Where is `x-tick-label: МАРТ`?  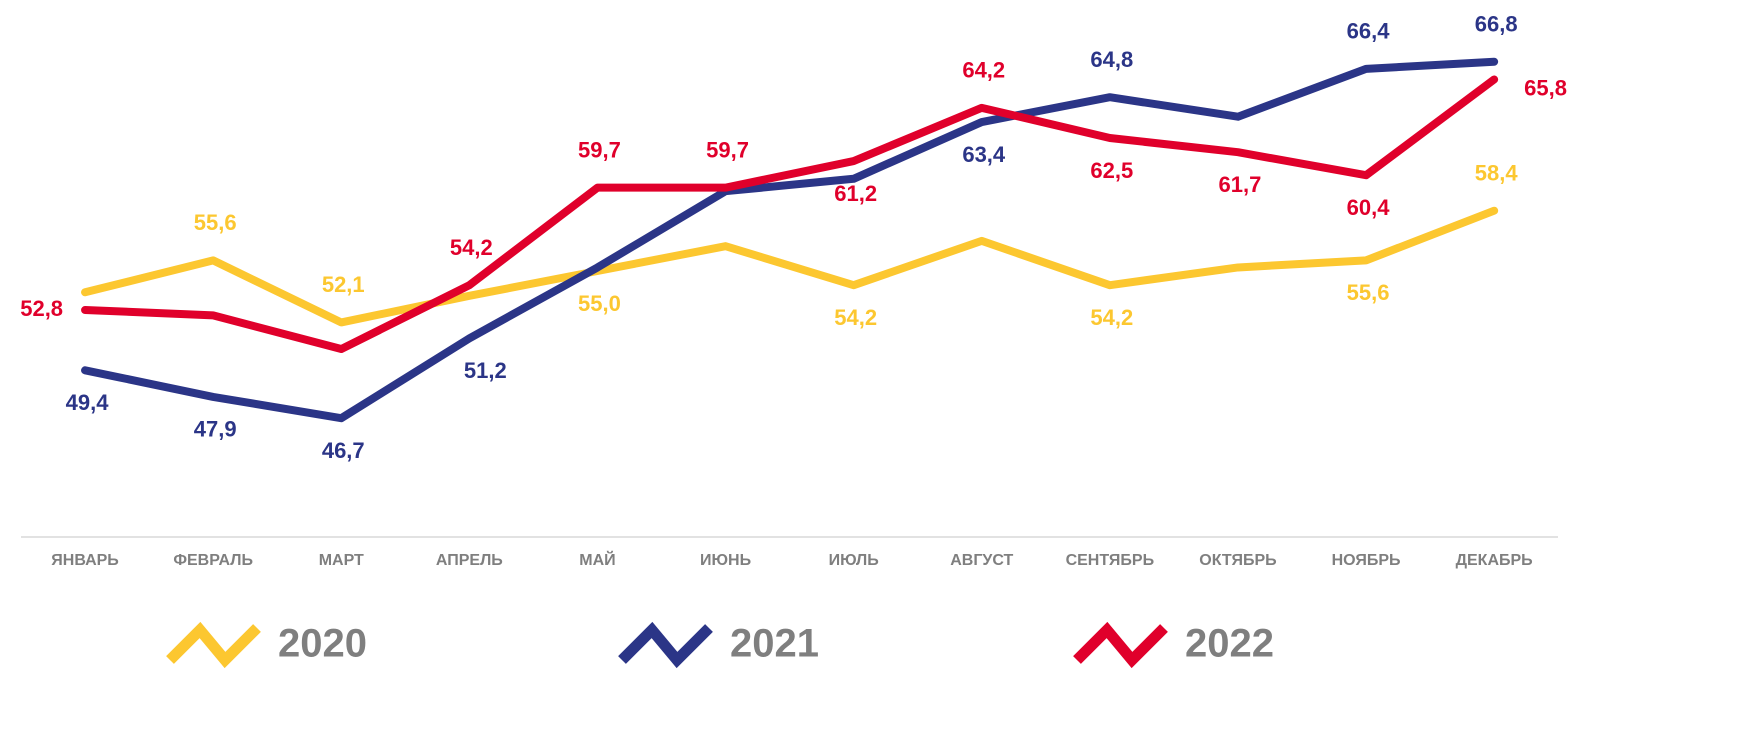
x-tick-label: МАРТ is located at coordinates (341, 560).